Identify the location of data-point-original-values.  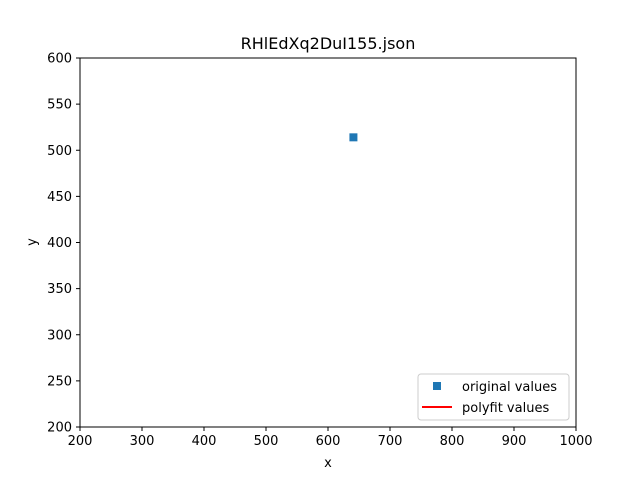
(353, 137).